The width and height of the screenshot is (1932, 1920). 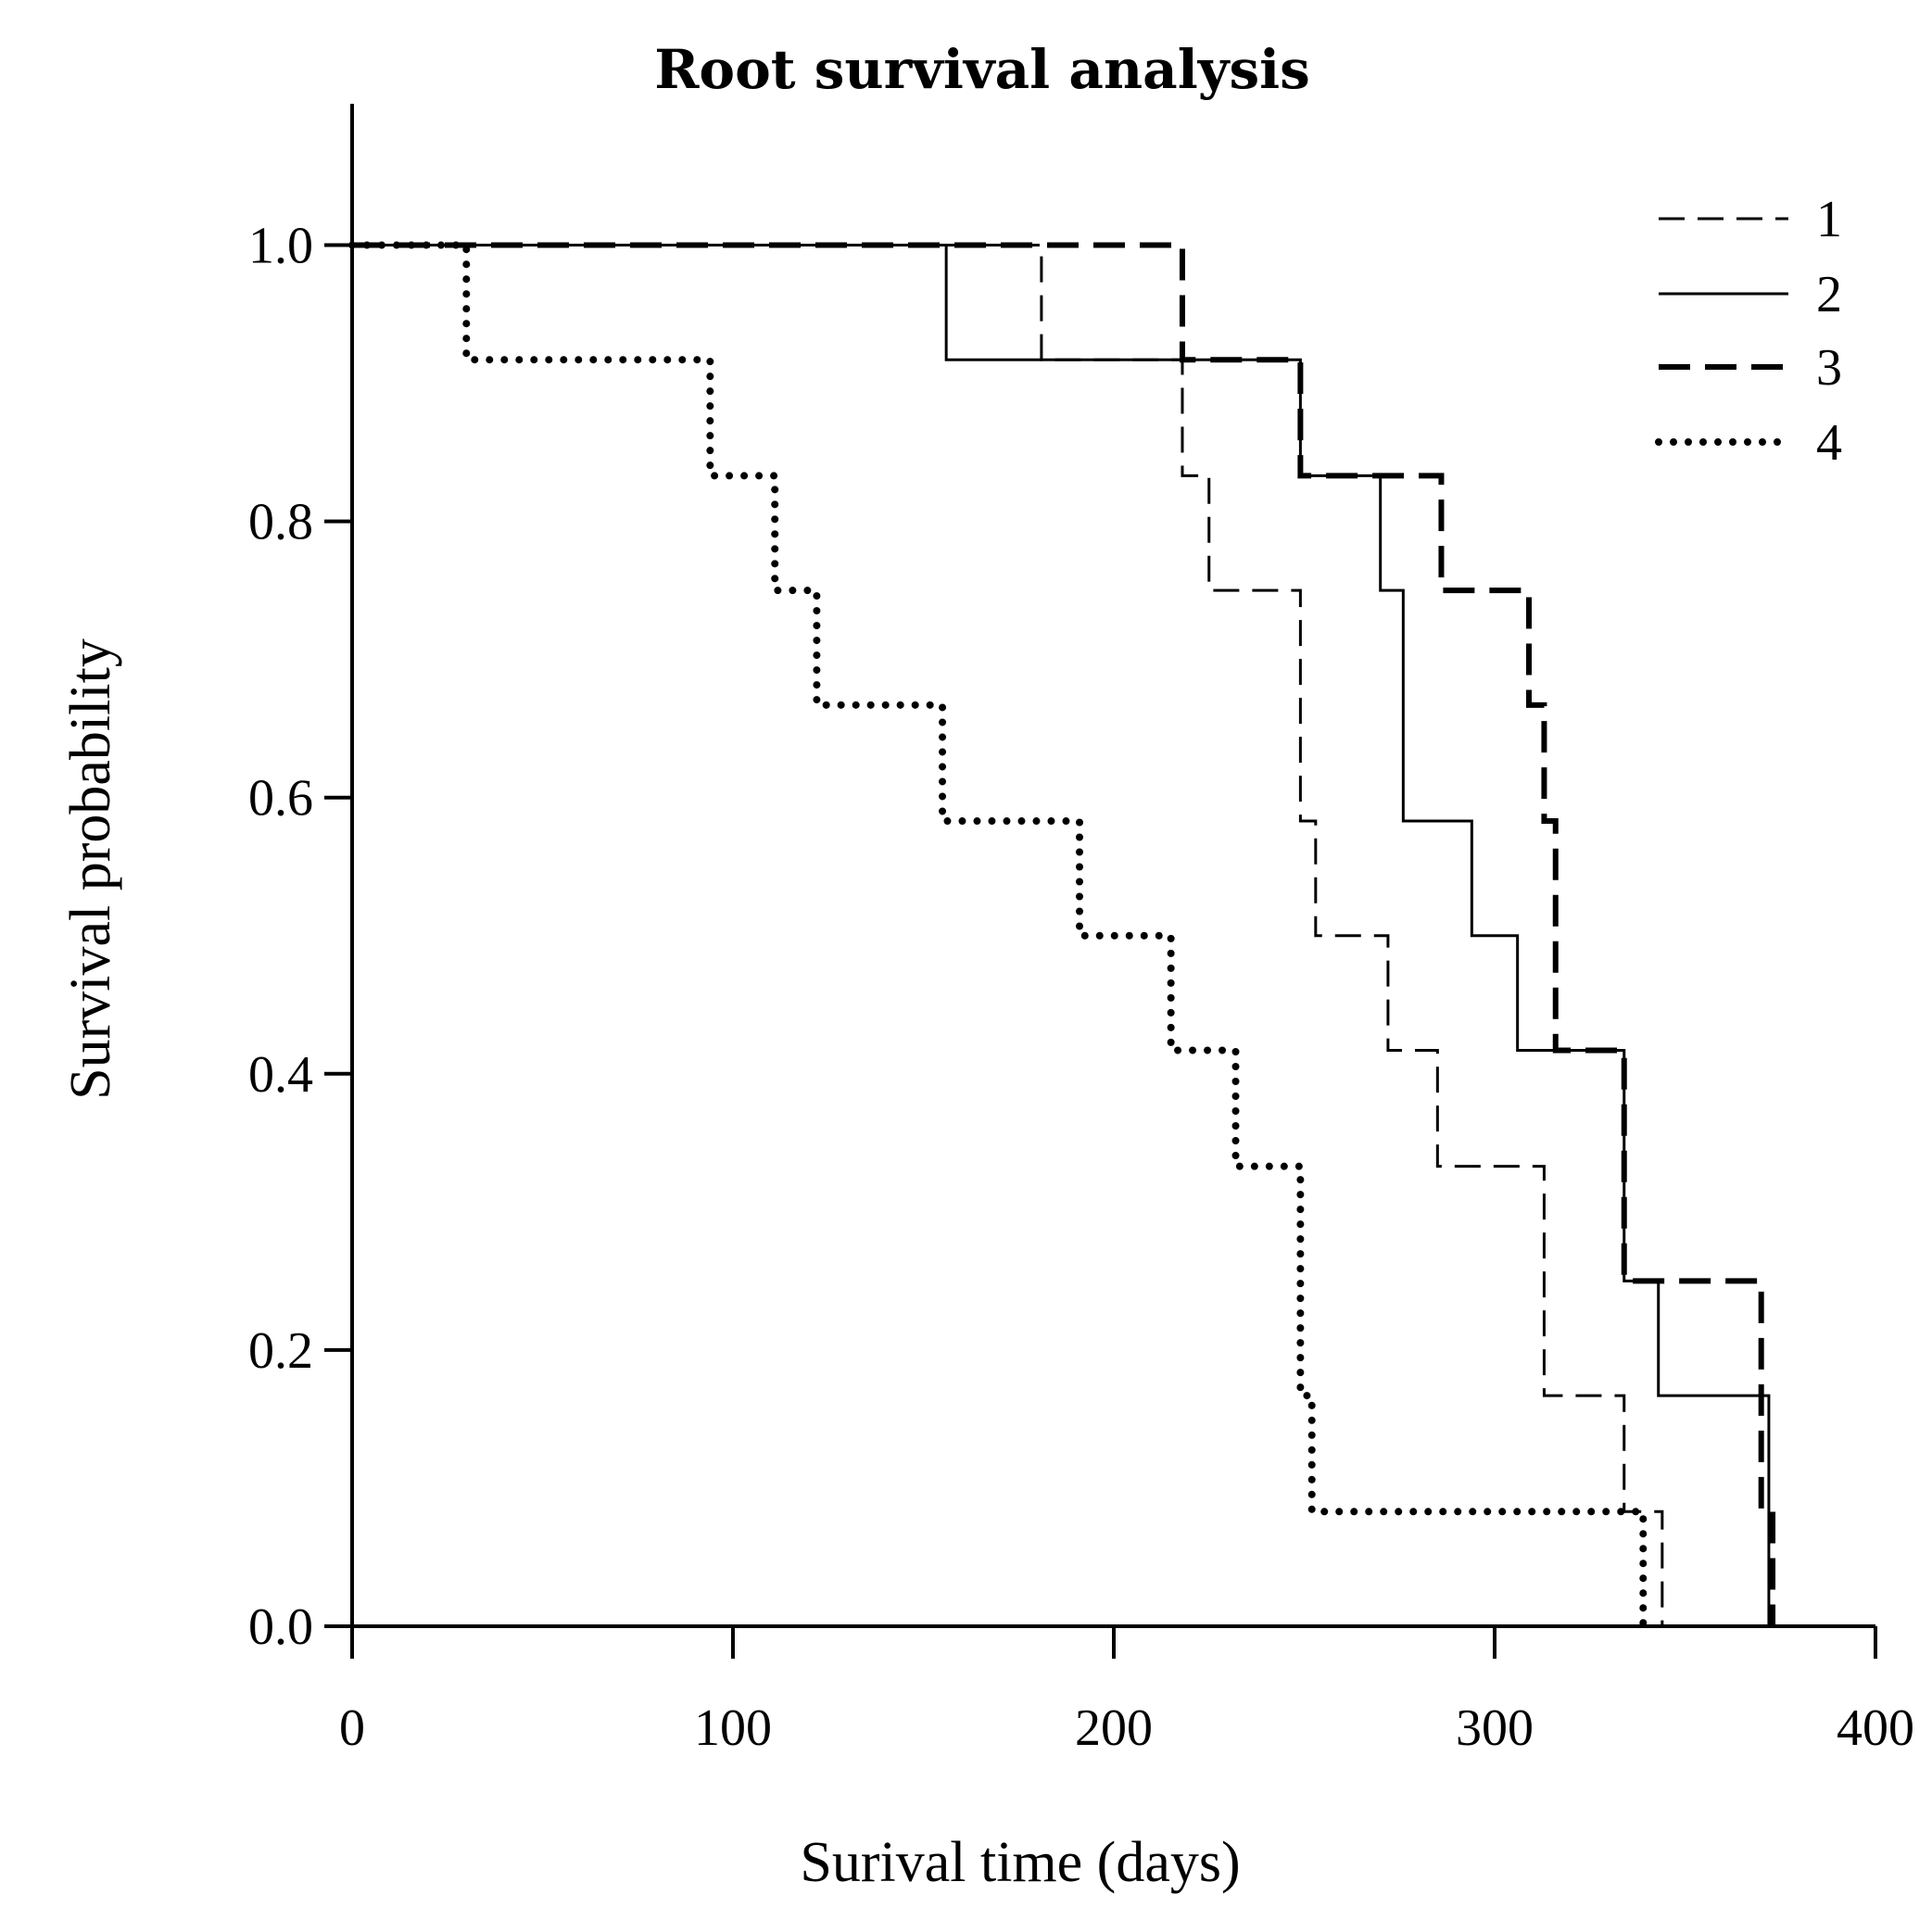 What do you see at coordinates (281, 246) in the screenshot?
I see `y-tick-label: 1.0` at bounding box center [281, 246].